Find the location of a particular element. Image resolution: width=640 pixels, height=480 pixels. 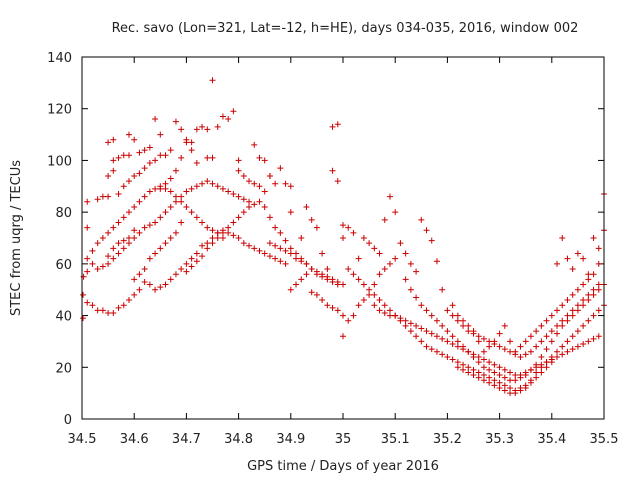

x-tick-label: 35.5 is located at coordinates (604, 439).